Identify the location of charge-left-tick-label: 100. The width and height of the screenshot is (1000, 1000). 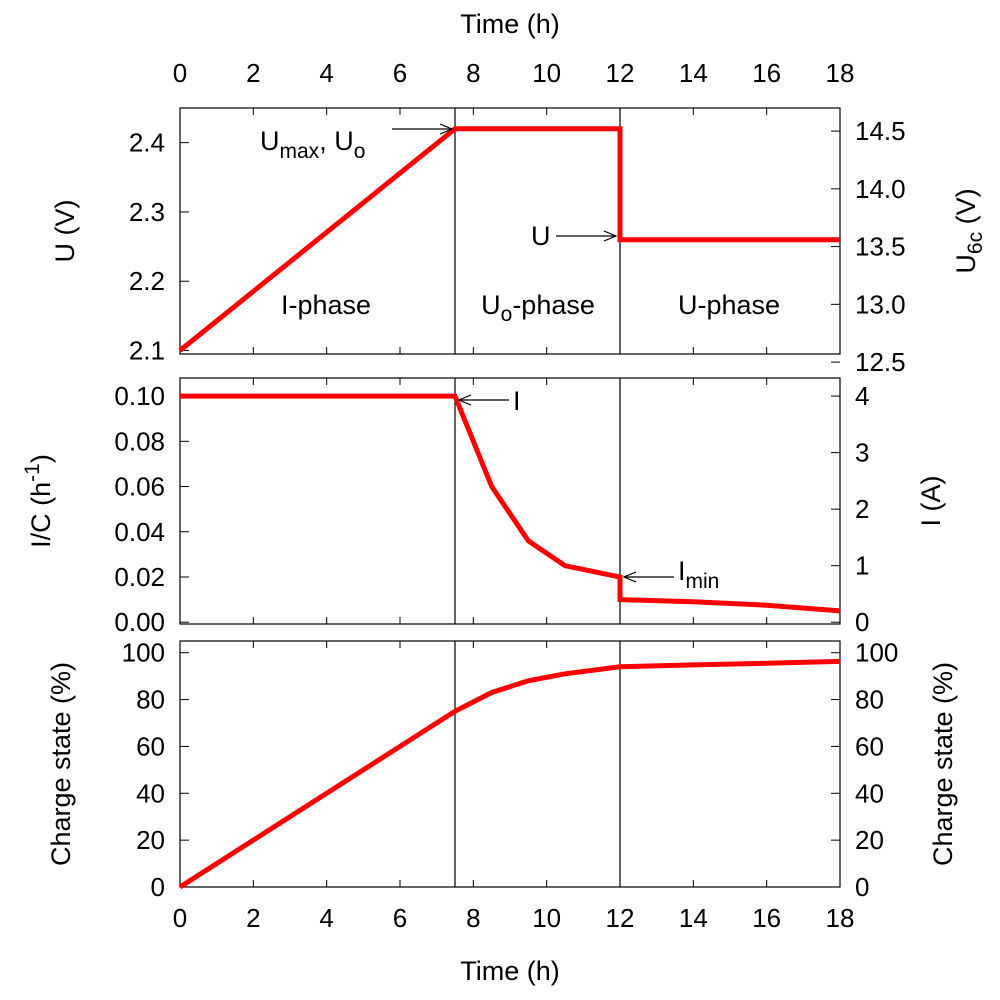
(143, 653).